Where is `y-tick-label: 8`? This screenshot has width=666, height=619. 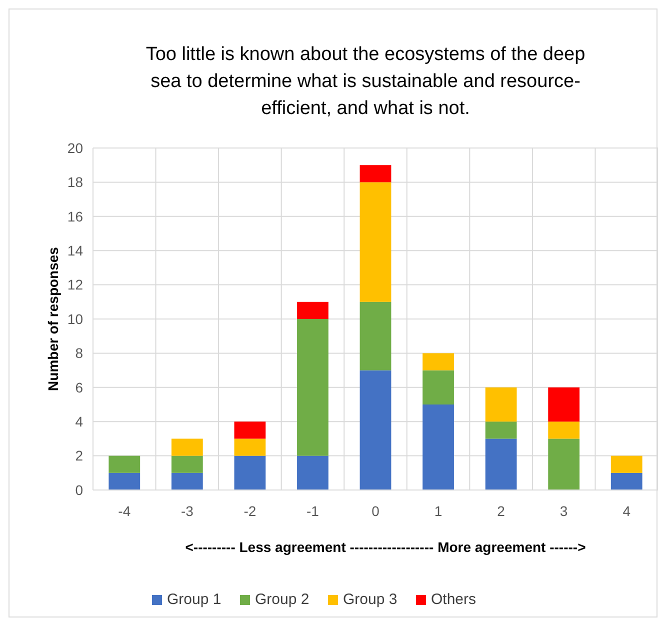
y-tick-label: 8 is located at coordinates (79, 353).